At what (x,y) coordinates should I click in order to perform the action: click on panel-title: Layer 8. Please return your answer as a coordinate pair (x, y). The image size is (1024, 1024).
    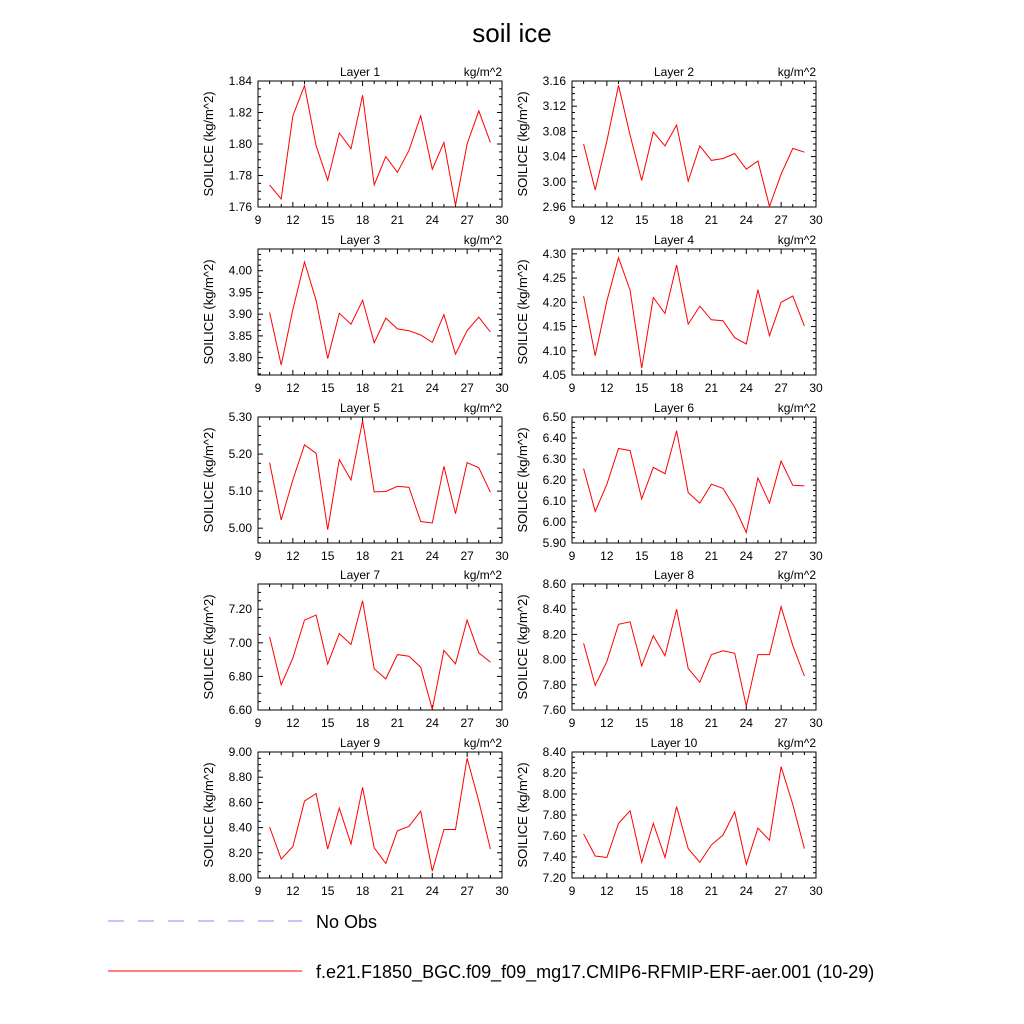
    Looking at the image, I should click on (674, 575).